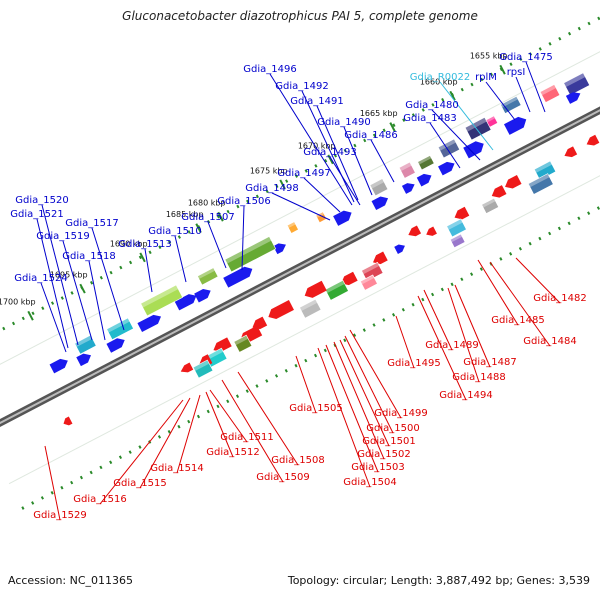  What do you see at coordinates (232, 452) in the screenshot?
I see `reverse-gene-label: Gdia_1512` at bounding box center [232, 452].